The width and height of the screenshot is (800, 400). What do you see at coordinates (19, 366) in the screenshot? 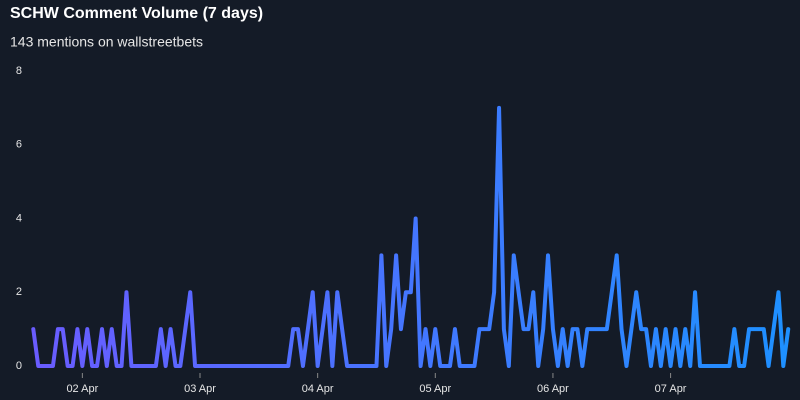
I see `y-tick-label: 0` at bounding box center [19, 366].